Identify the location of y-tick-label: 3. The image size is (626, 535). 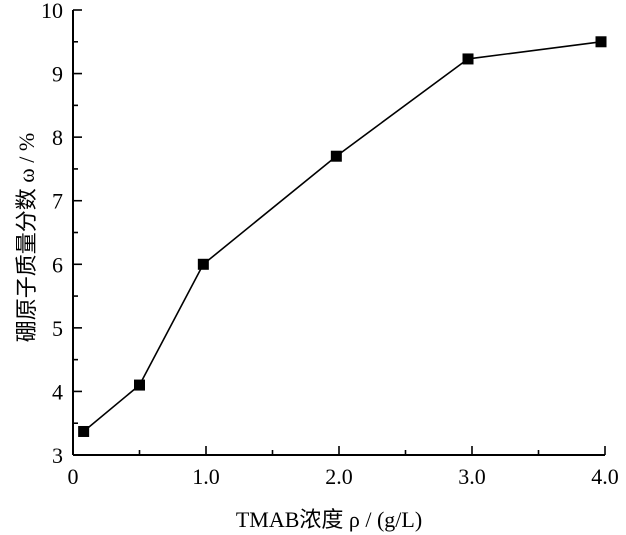
(57, 455).